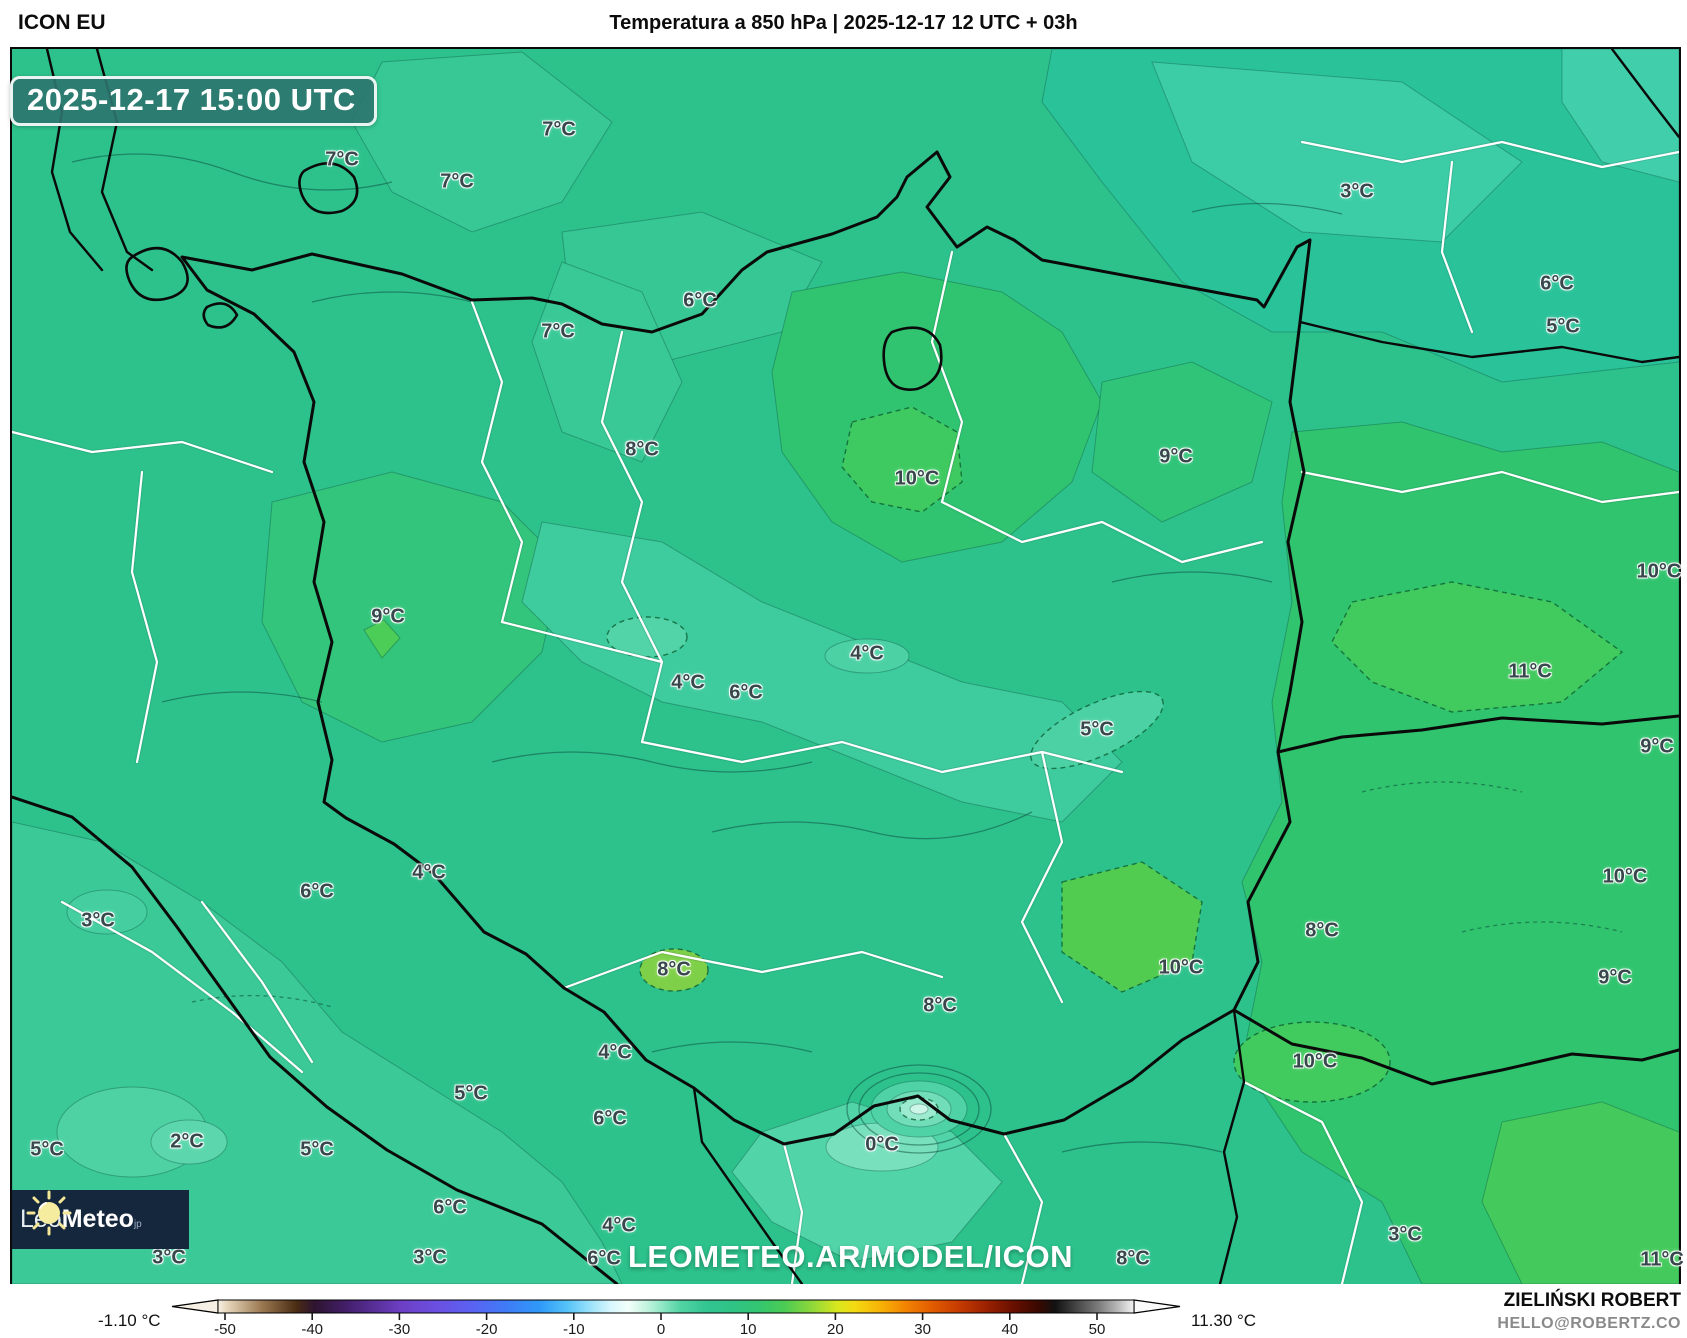 The image size is (1687, 1338). Describe the element at coordinates (1097, 1329) in the screenshot. I see `svg-text: 50` at that location.